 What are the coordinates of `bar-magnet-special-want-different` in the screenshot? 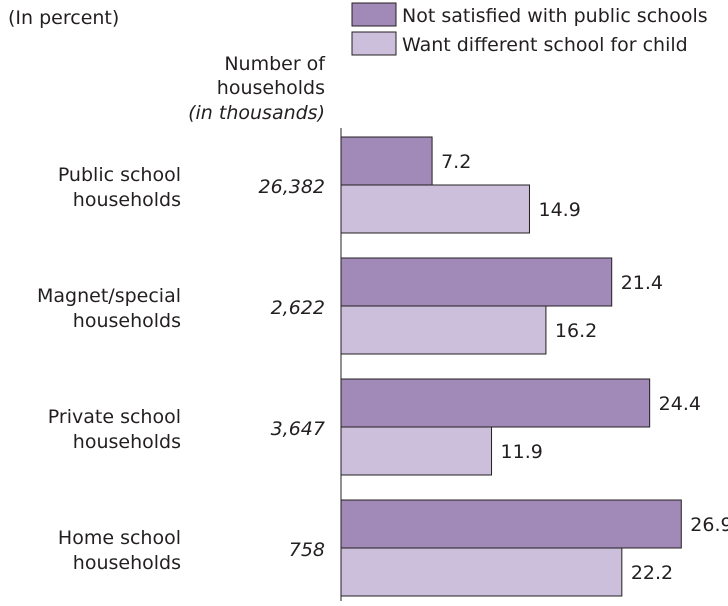 It's located at (443, 330).